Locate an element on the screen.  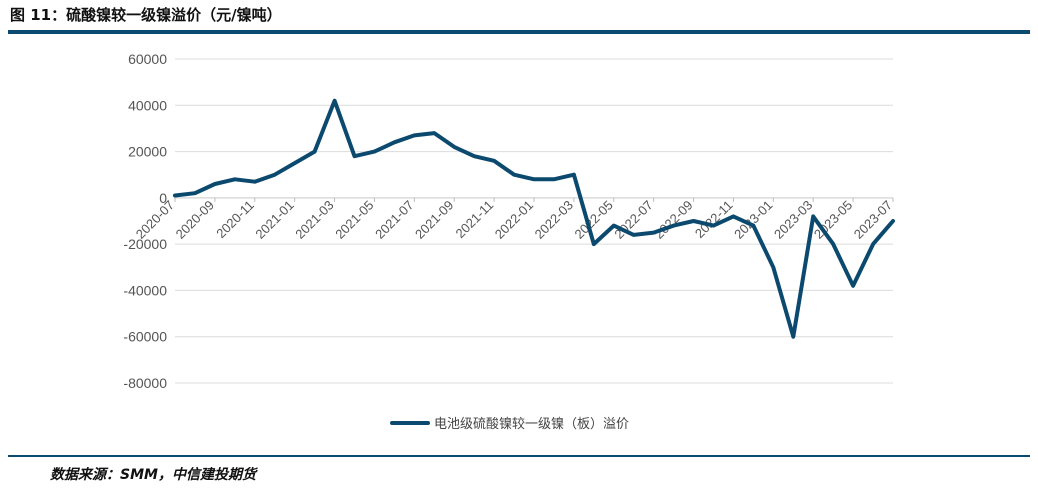
x-tick-label: 2022-05 is located at coordinates (594, 219).